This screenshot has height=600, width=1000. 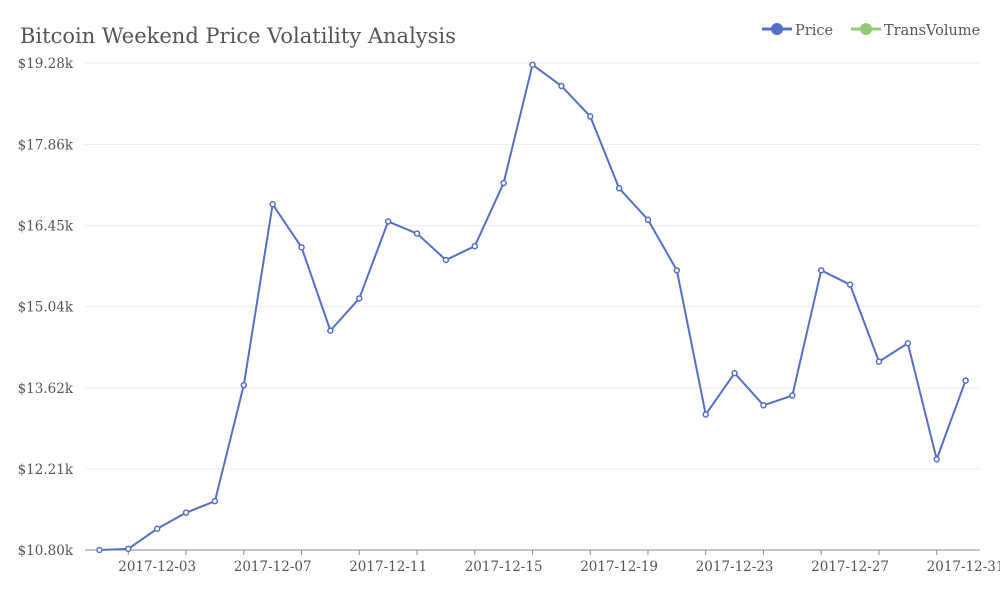 I want to click on x-tick-label: 2017-12-19, so click(x=619, y=567).